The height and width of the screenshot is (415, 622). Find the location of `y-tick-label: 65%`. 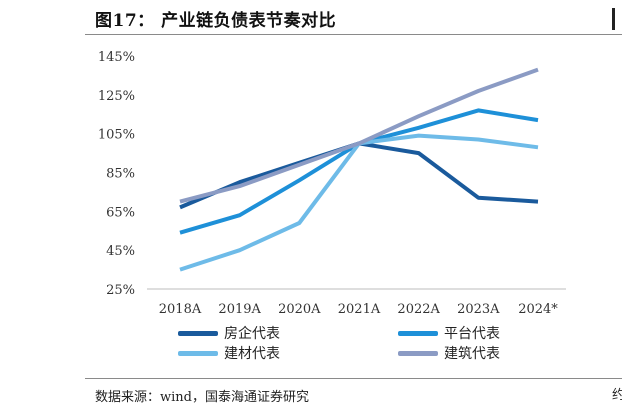

y-tick-label: 65% is located at coordinates (120, 212).